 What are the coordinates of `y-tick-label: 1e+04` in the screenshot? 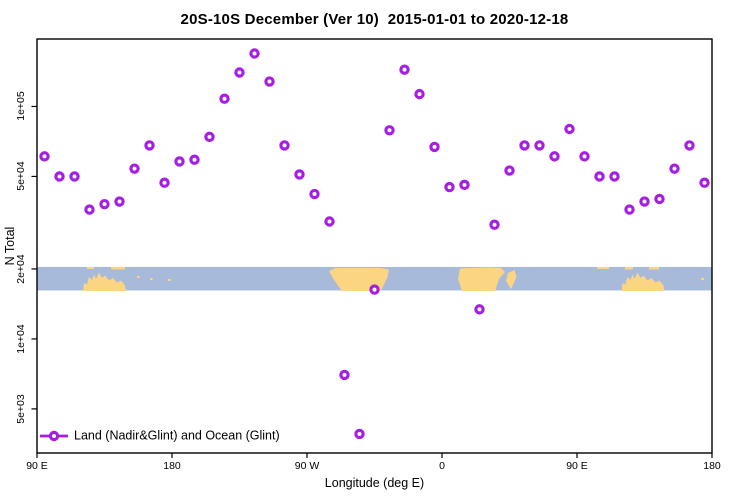 It's located at (21, 339).